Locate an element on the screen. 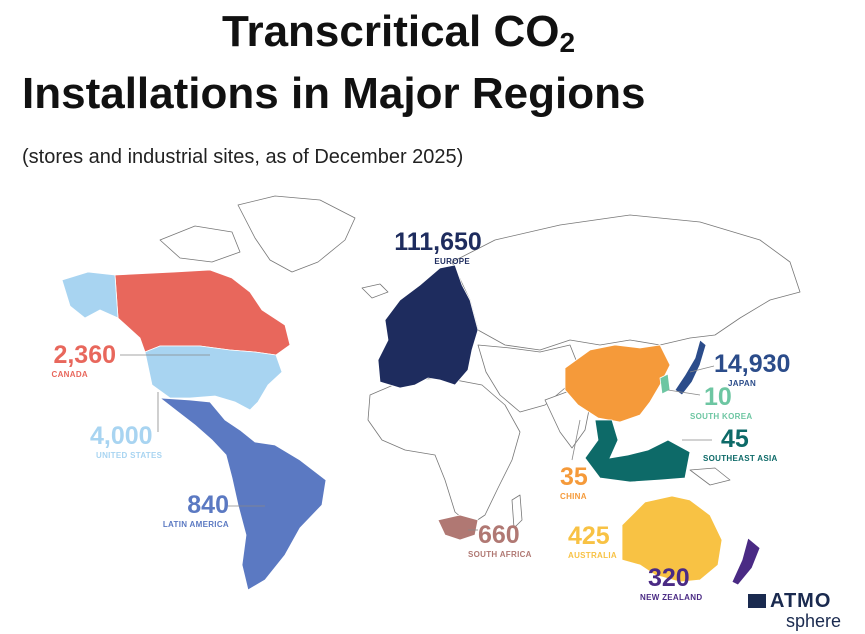  value-japan: 14,930 is located at coordinates (752, 364).